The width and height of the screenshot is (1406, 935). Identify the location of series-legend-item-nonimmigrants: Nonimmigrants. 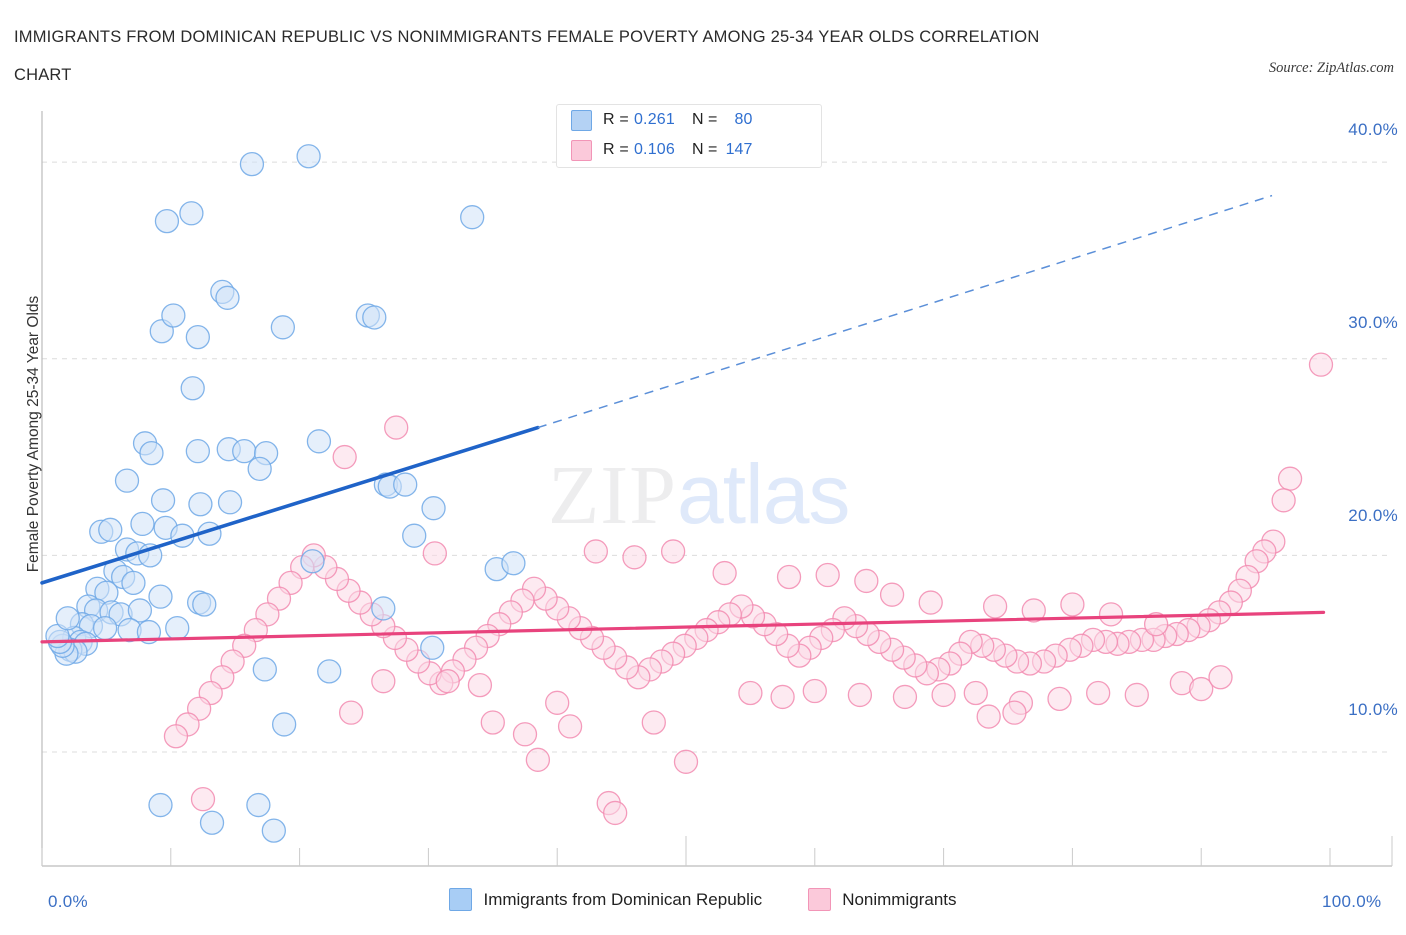
(882, 899).